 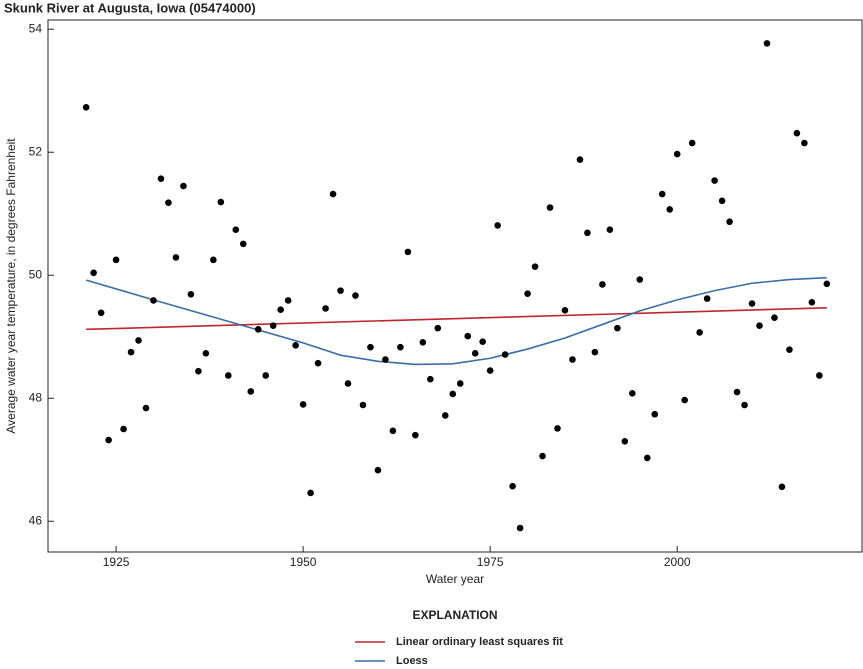 I want to click on x-tick-label: 2000, so click(x=677, y=562).